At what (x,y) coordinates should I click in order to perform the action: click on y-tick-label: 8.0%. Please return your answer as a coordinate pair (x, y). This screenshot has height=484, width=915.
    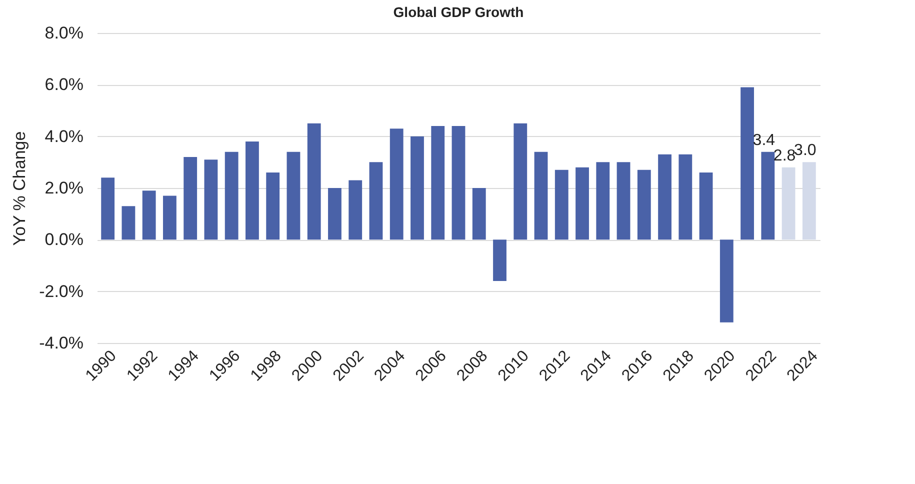
    Looking at the image, I should click on (64, 33).